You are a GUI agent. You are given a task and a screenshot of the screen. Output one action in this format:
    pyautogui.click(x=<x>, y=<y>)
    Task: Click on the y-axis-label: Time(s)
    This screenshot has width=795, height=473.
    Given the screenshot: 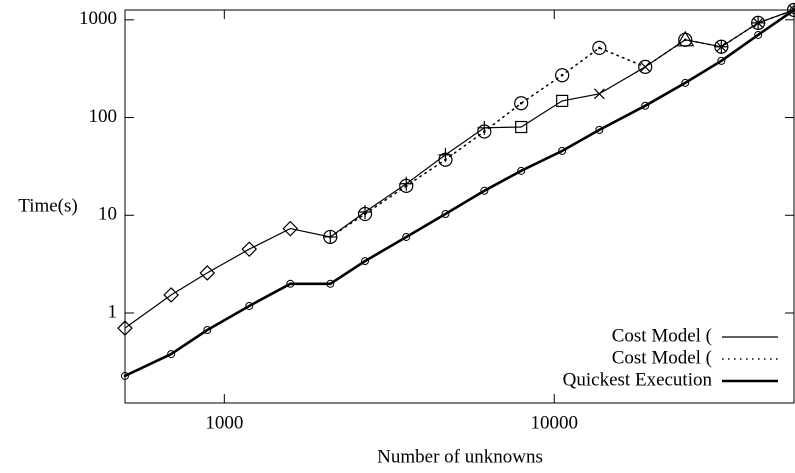 What is the action you would take?
    pyautogui.click(x=47, y=205)
    